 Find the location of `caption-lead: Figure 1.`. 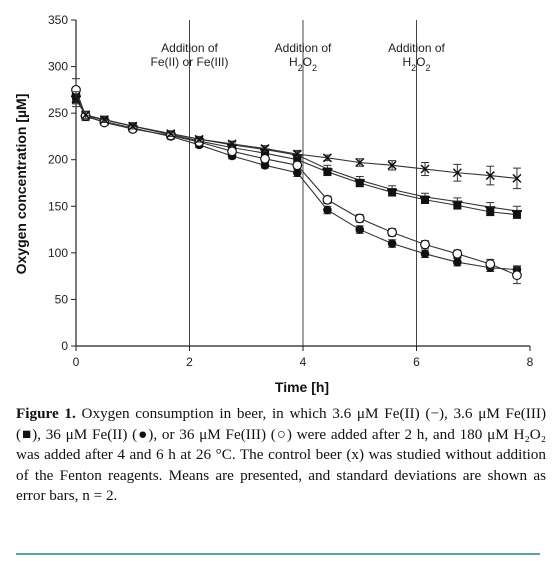

caption-lead: Figure 1. is located at coordinates (46, 413).